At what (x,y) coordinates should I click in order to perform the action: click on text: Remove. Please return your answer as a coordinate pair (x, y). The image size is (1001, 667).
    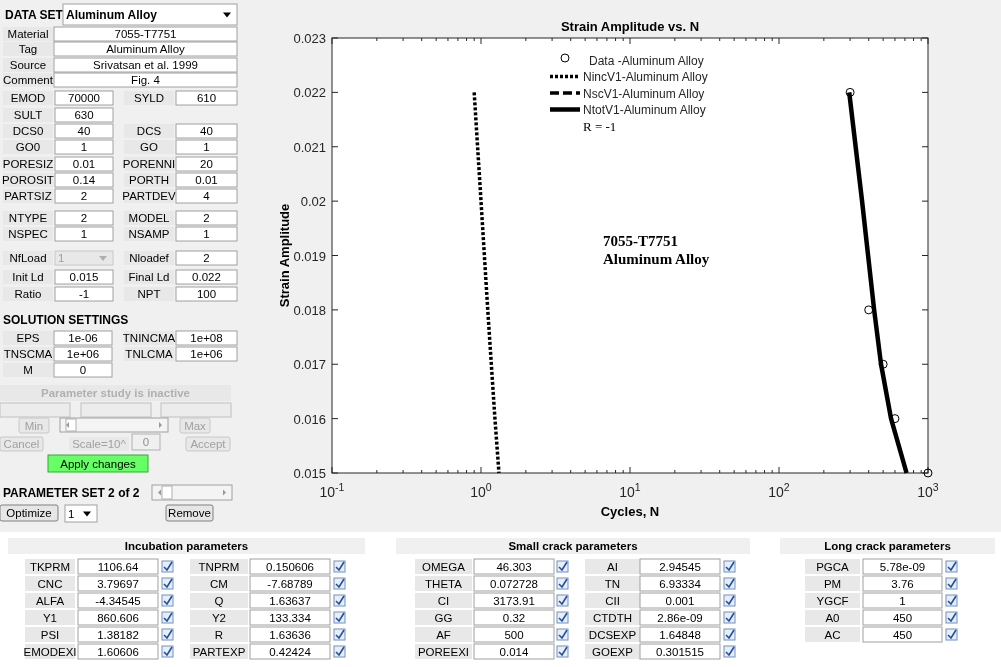
    Looking at the image, I should click on (189, 513).